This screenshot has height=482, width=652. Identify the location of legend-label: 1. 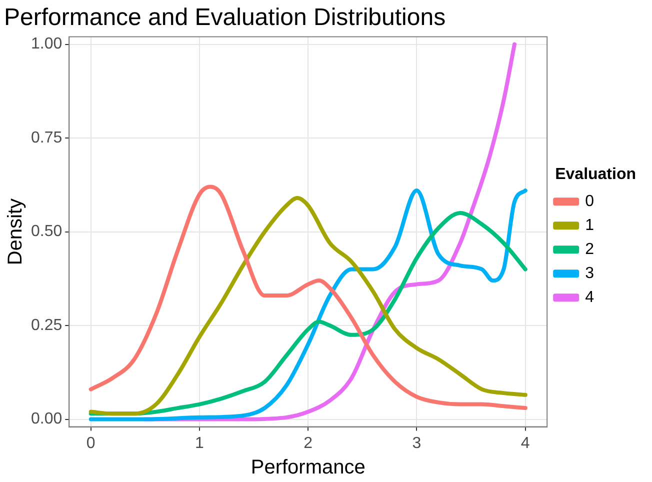
(589, 225).